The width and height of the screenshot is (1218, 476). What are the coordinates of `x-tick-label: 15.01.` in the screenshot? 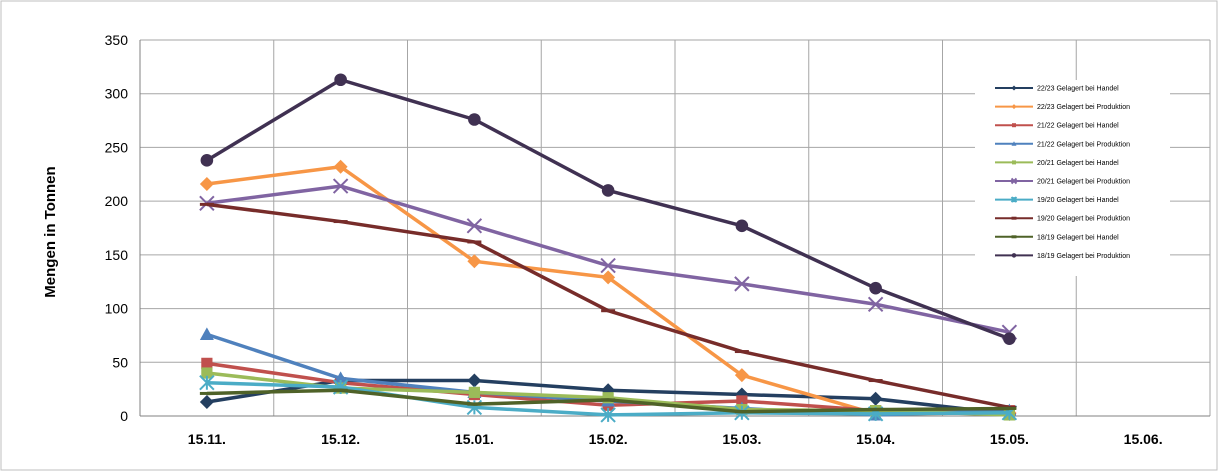 It's located at (474, 439).